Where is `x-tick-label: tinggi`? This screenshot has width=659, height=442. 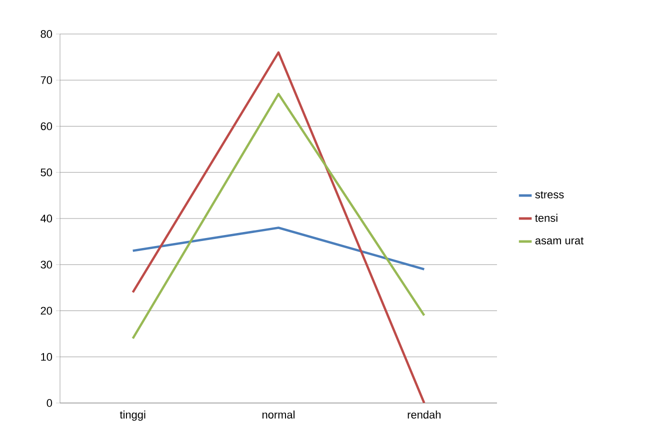
x-tick-label: tinggi is located at coordinates (133, 415).